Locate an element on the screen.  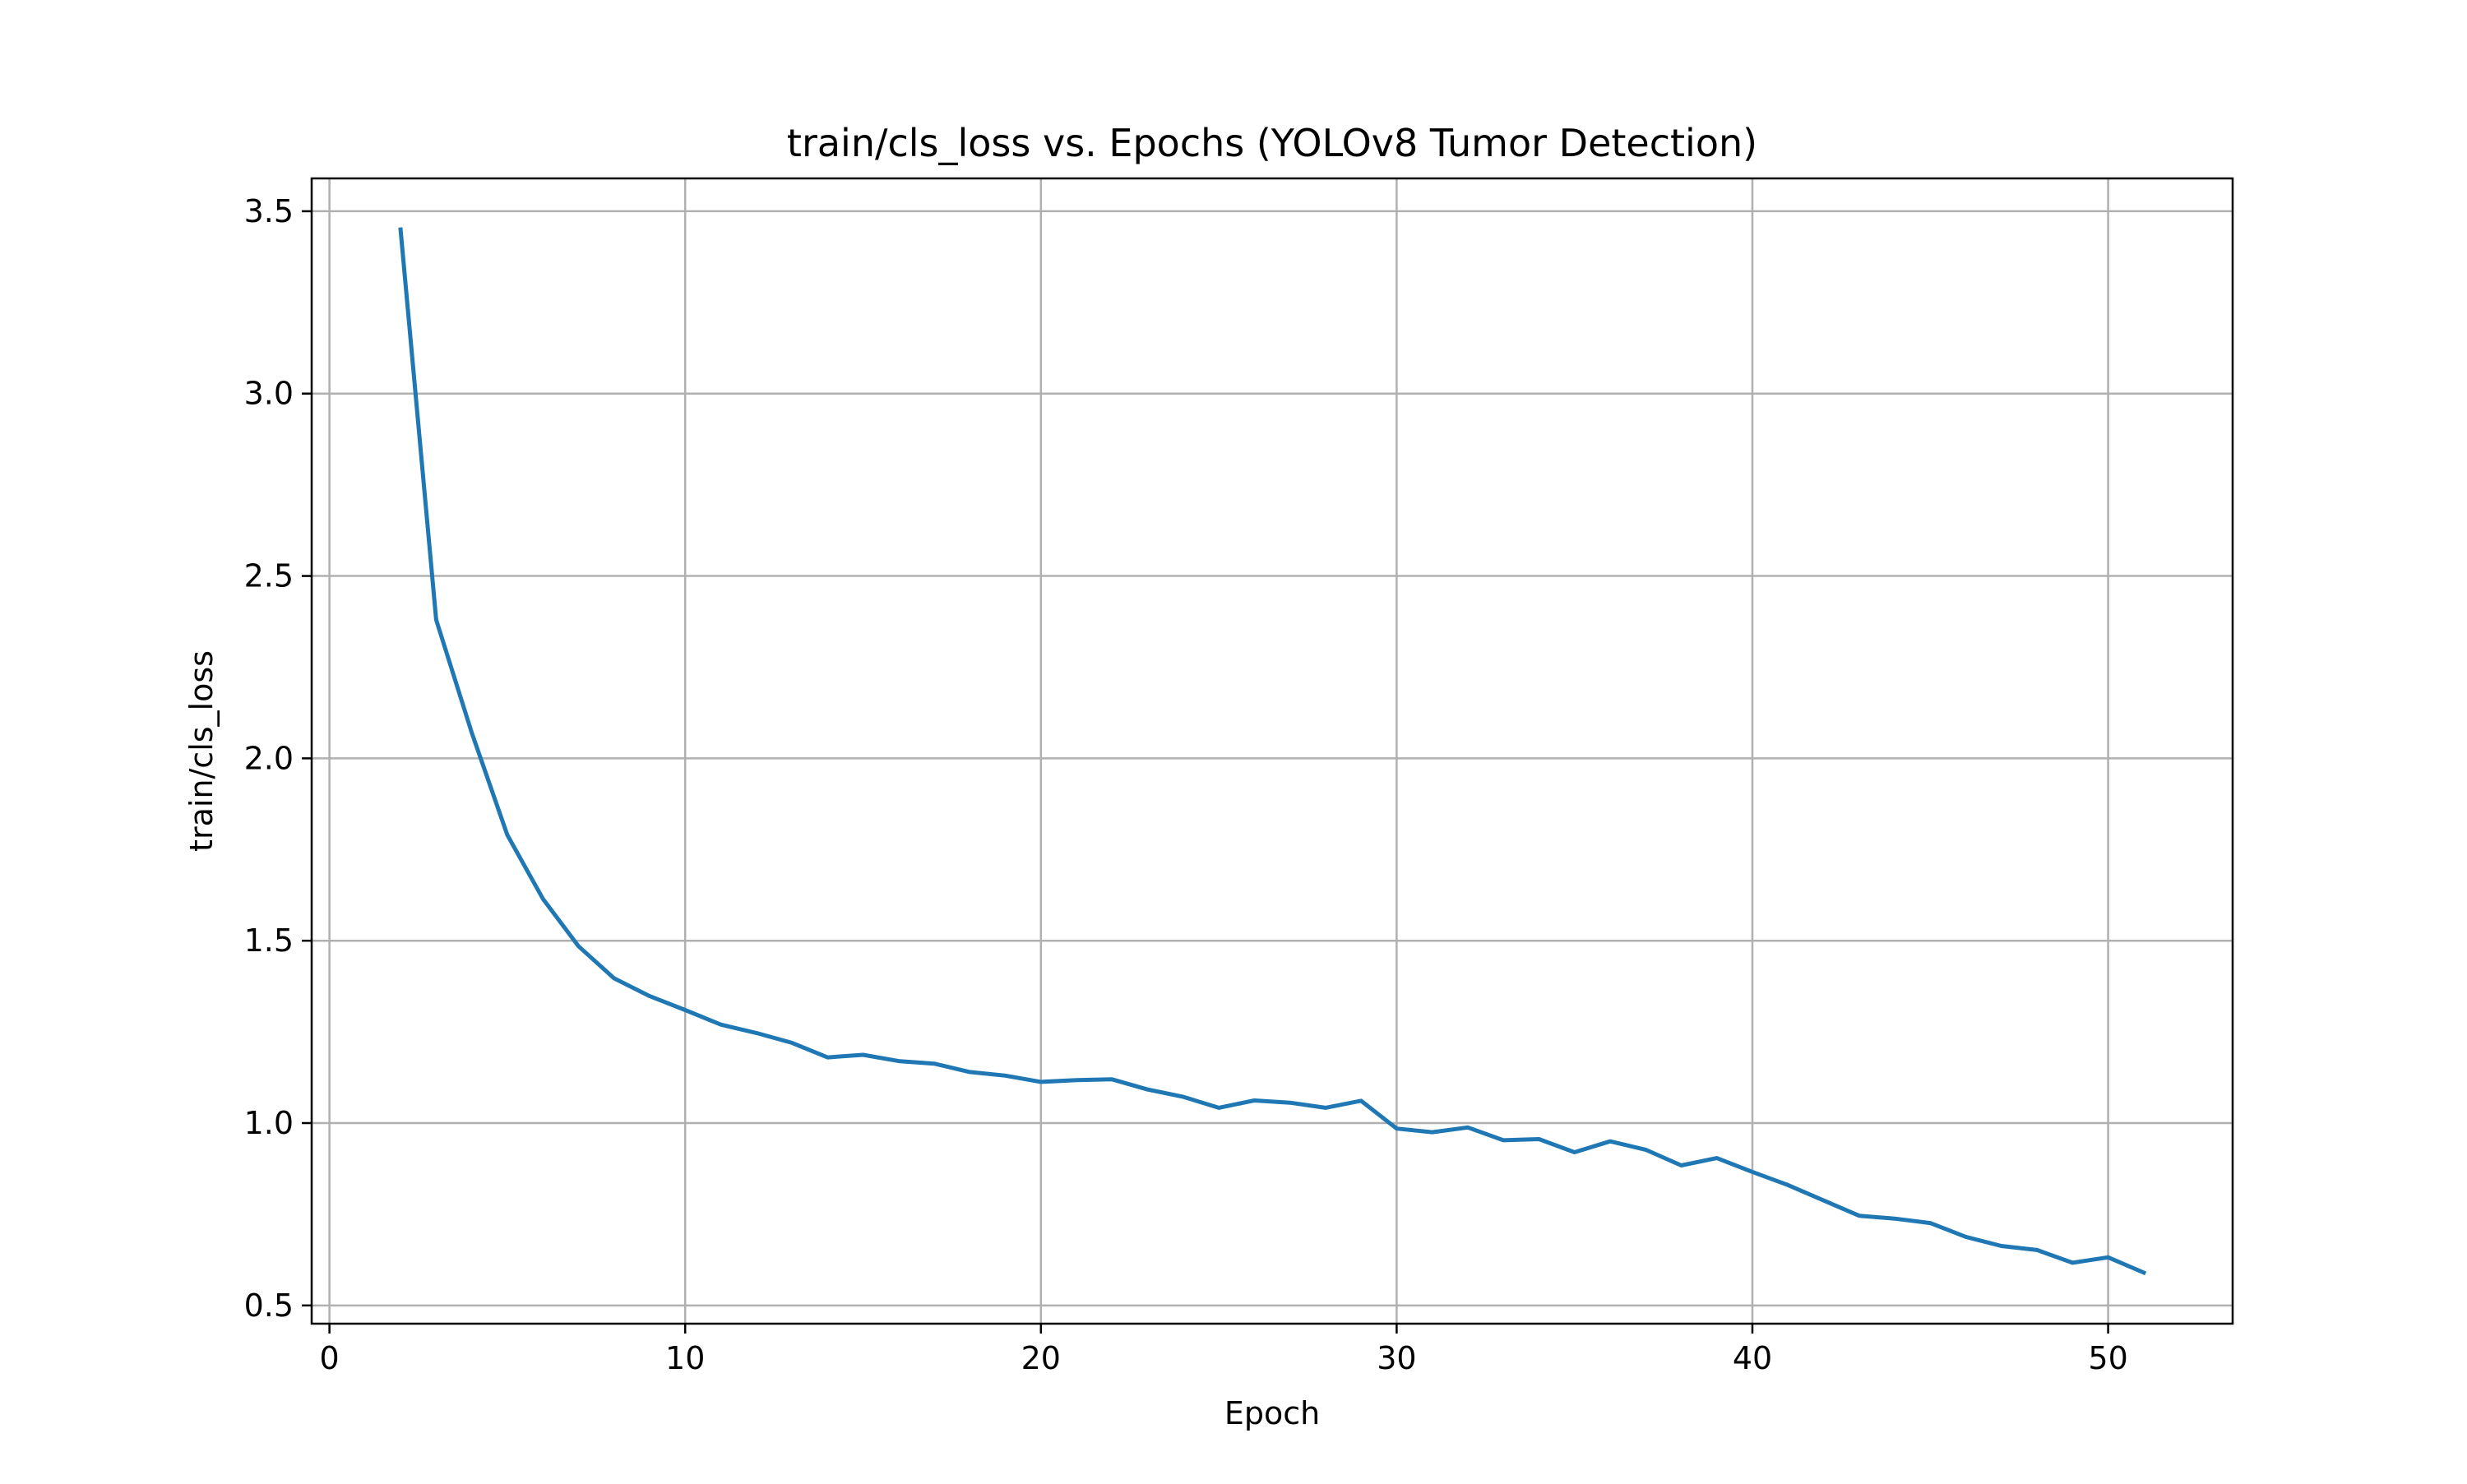
y-tick-label: 2.0 is located at coordinates (269, 758).